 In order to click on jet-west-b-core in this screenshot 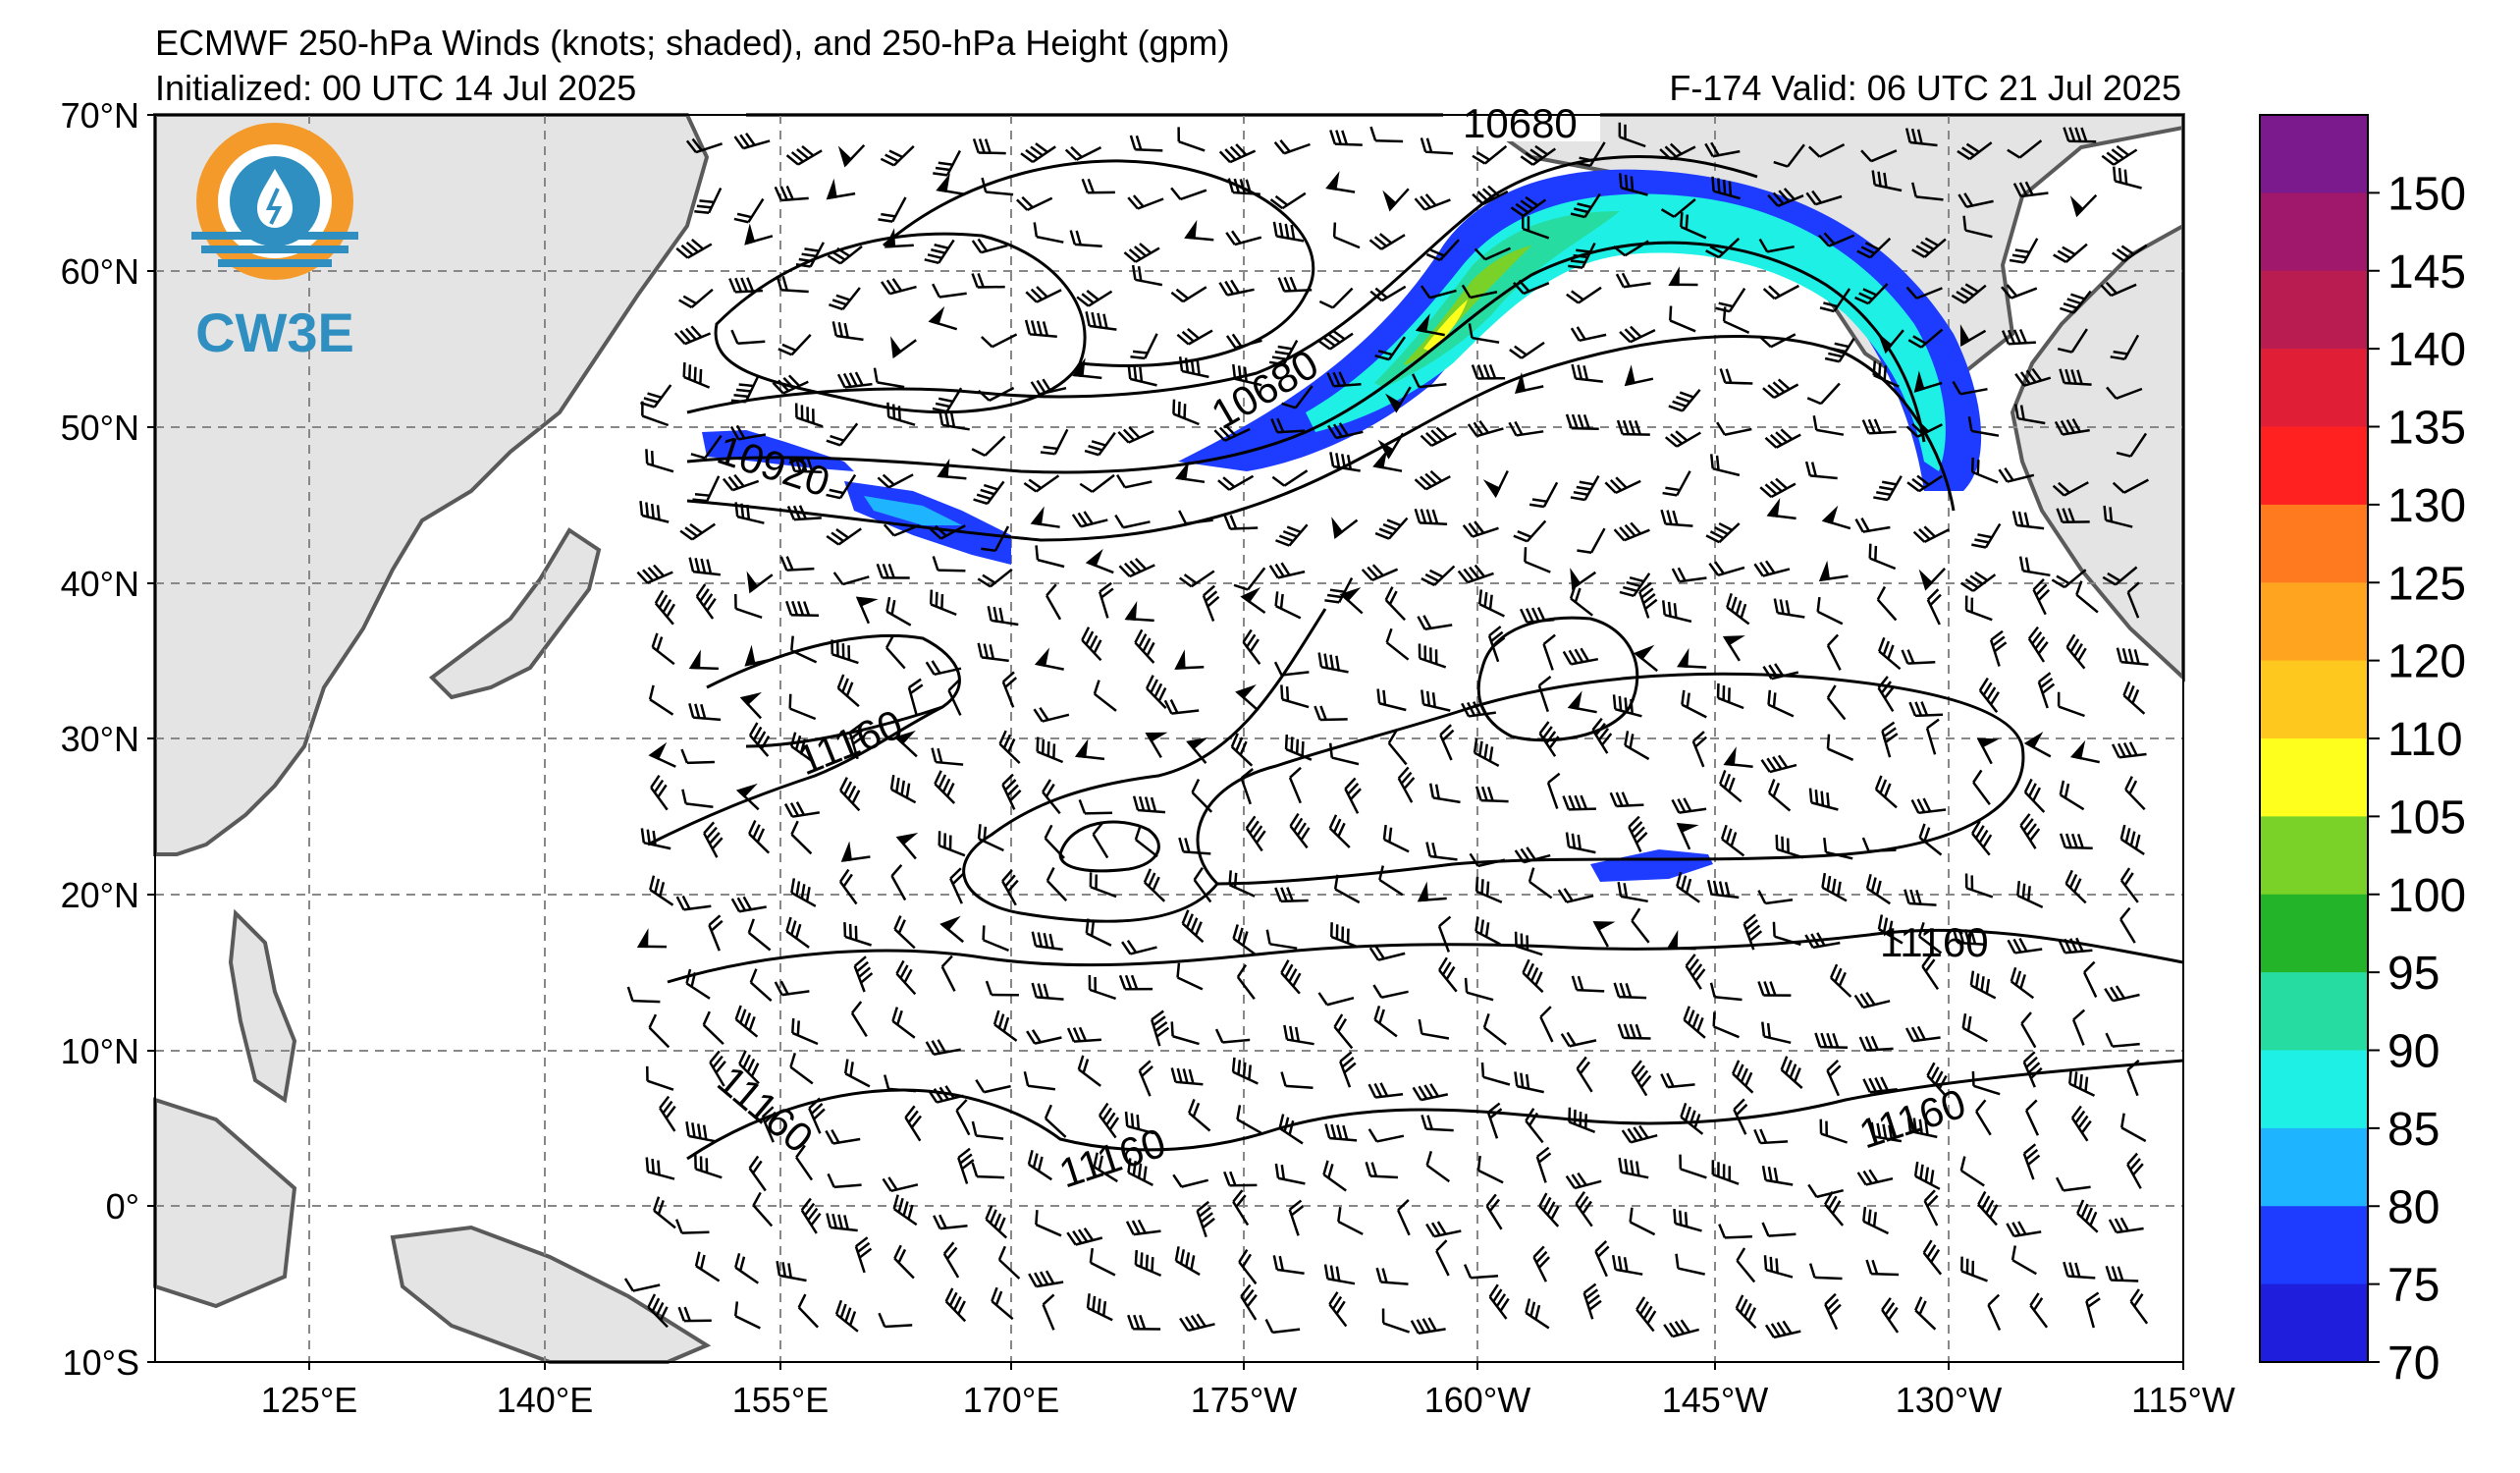, I will do `click(913, 510)`.